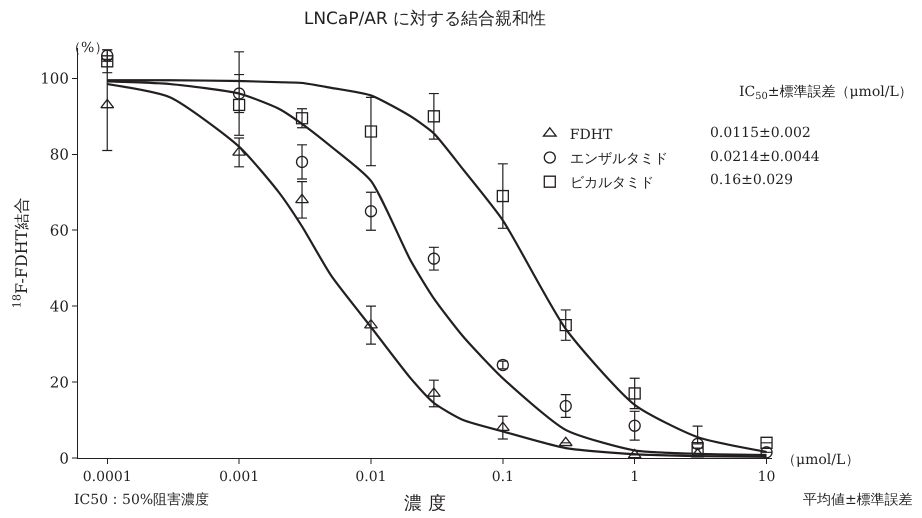  I want to click on text: 平均値±標準誤差, so click(858, 500).